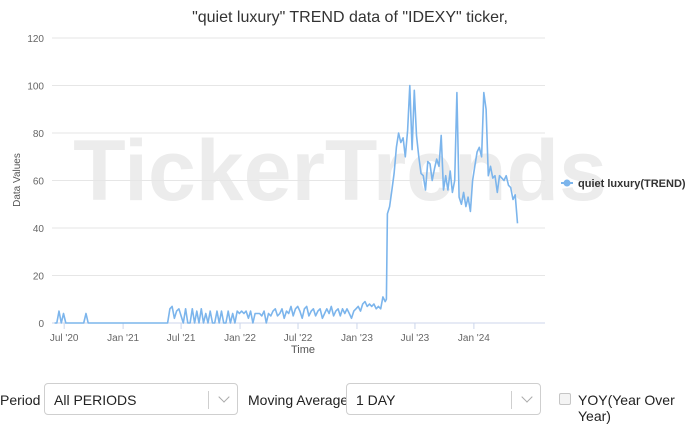 The height and width of the screenshot is (425, 700). I want to click on moving-average-select-value: 1 DAY, so click(376, 400).